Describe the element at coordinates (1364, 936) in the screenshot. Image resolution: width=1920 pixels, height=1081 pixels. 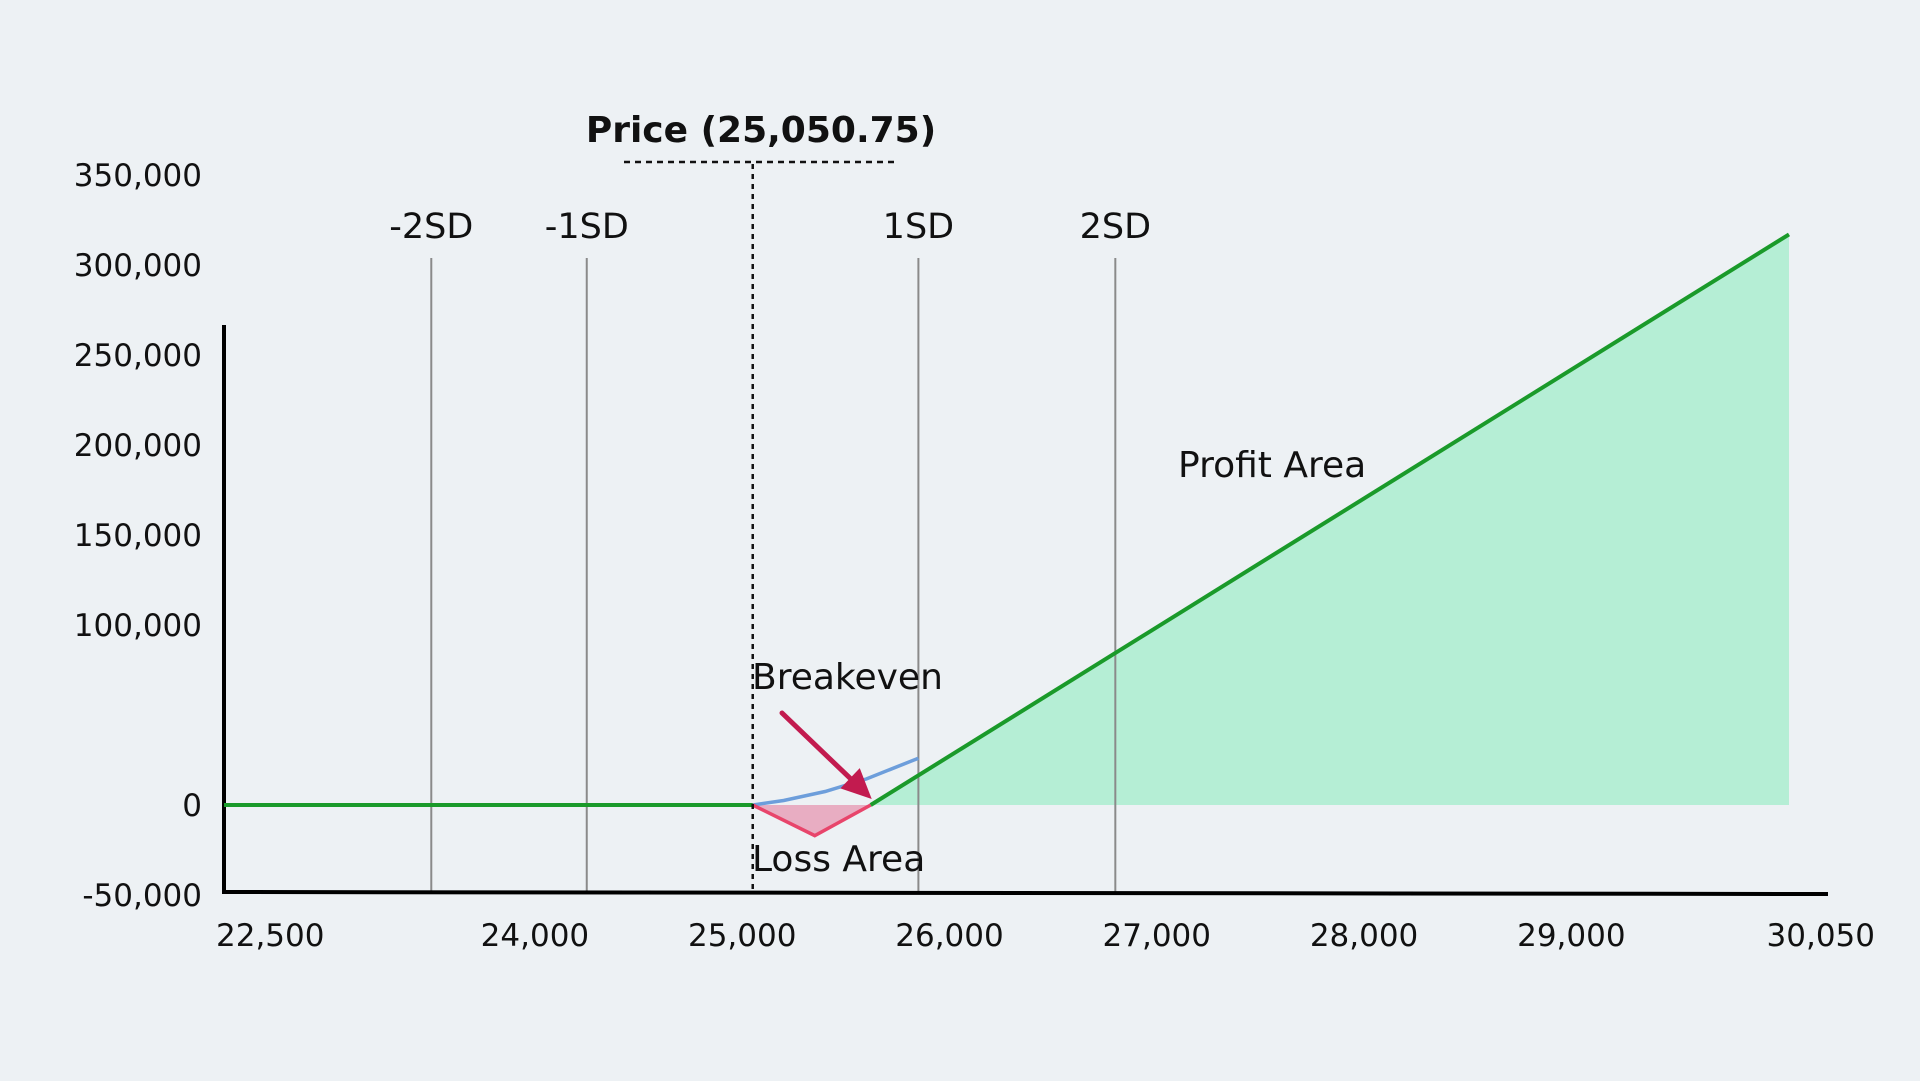
I see `x-tick-label: 28,000` at that location.